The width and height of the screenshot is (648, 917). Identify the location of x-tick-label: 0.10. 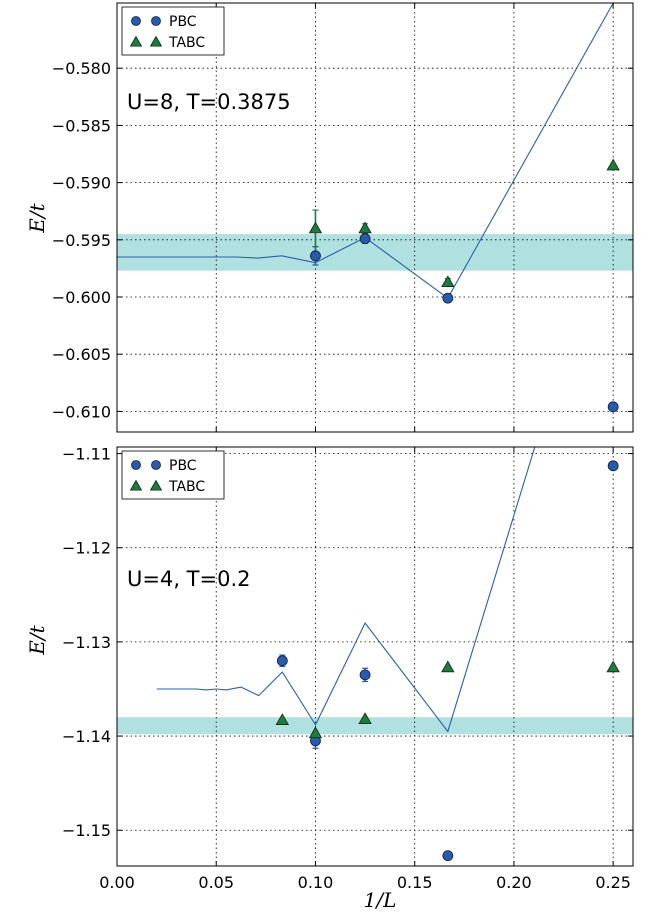
(316, 882).